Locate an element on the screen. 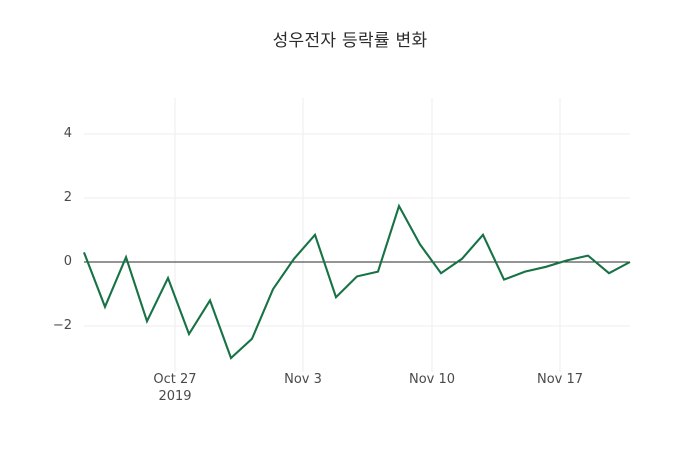  y-axis-tick-0: 0 is located at coordinates (67, 261).